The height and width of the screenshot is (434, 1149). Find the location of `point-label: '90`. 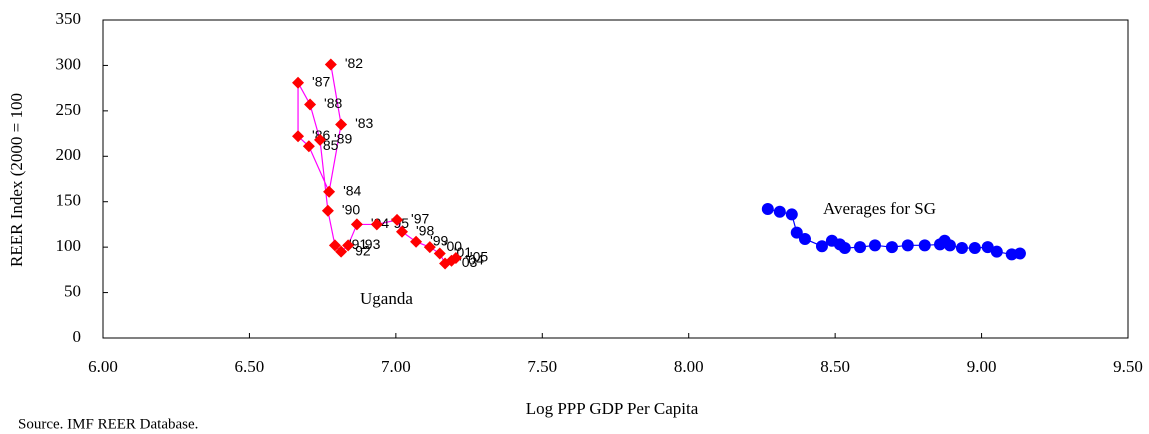

point-label: '90 is located at coordinates (351, 210).